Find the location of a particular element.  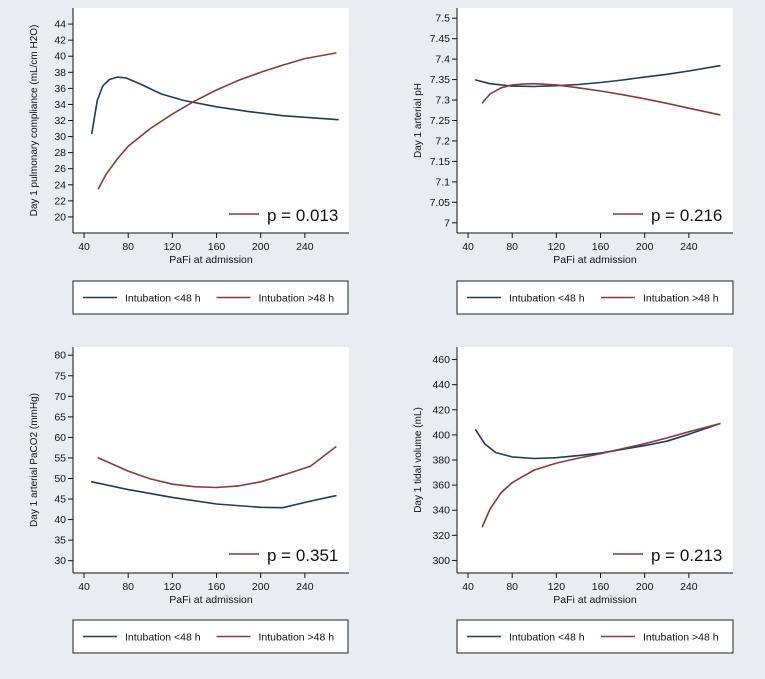

y-tick-label: 7.25 is located at coordinates (440, 121).